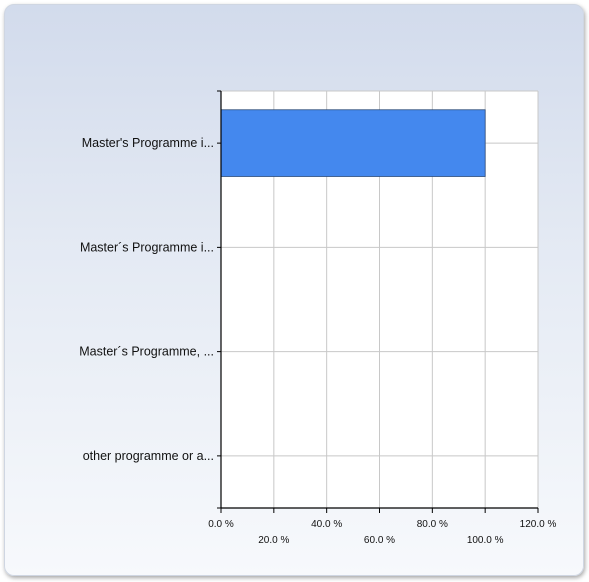 The height and width of the screenshot is (582, 589). I want to click on x-tick-label: 100.0 %, so click(485, 540).